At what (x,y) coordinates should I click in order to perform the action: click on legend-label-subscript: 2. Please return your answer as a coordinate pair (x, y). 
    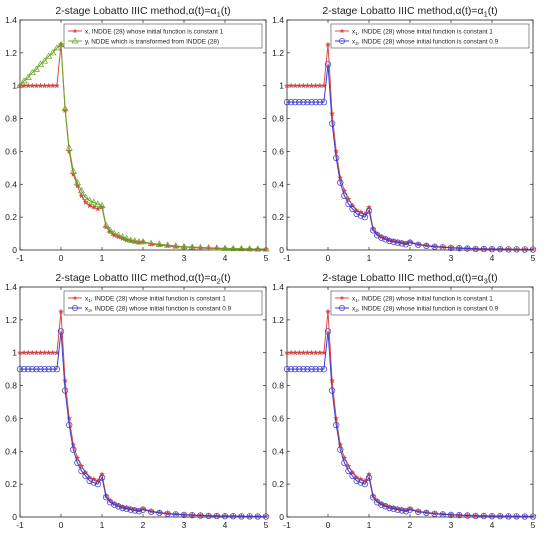
    Looking at the image, I should click on (89, 311).